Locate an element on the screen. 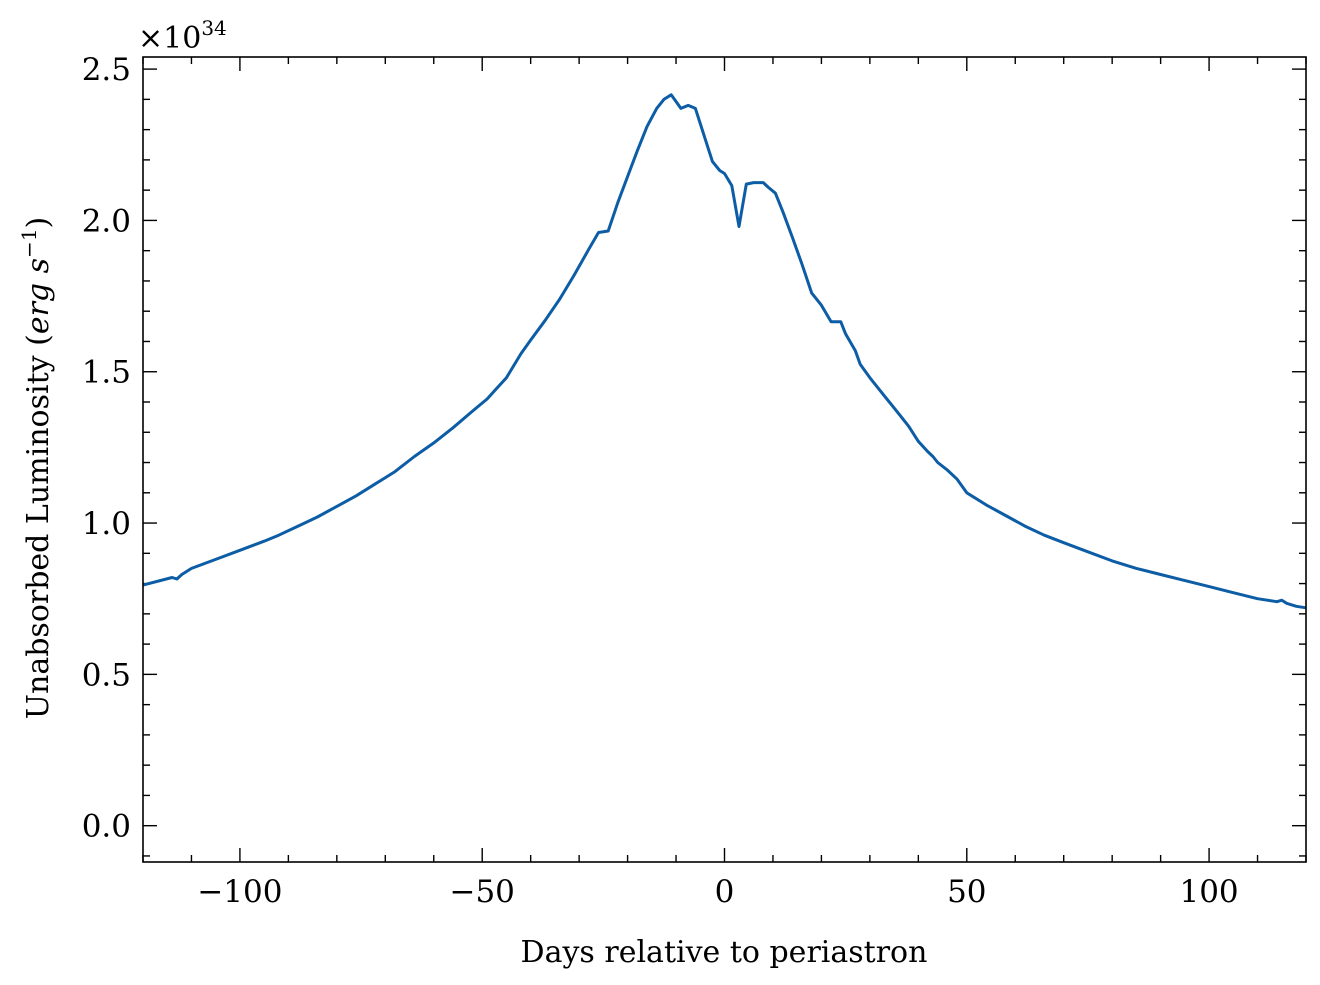 The width and height of the screenshot is (1320, 985). y-axis-label: Unabsorbed Luminosity (erg s−1) is located at coordinates (36, 468).